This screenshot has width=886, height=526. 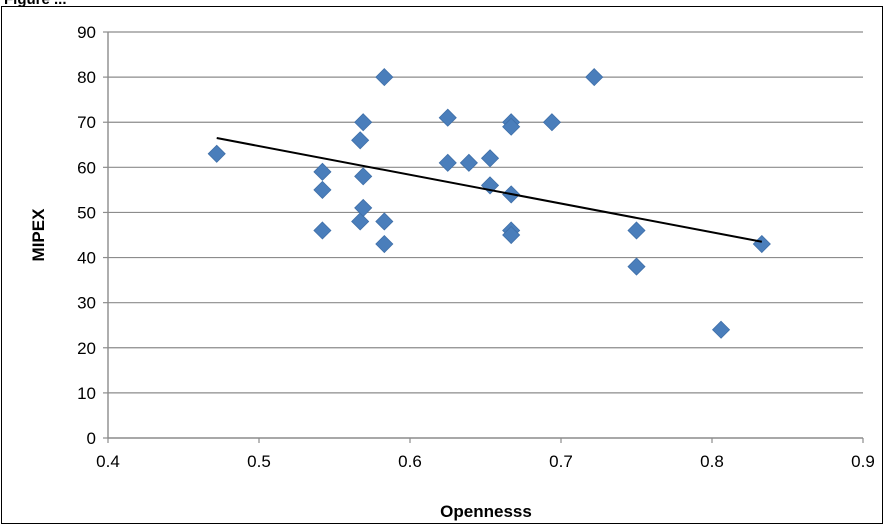 I want to click on trendline-group, so click(x=489, y=190).